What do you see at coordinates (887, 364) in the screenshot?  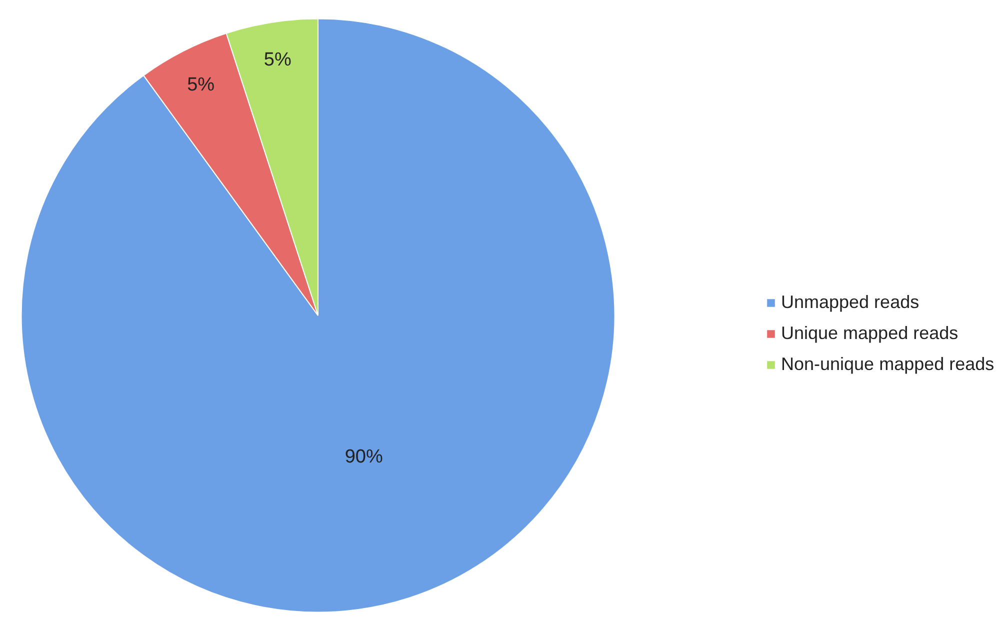 I see `legend-label: Non-unique mapped reads` at bounding box center [887, 364].